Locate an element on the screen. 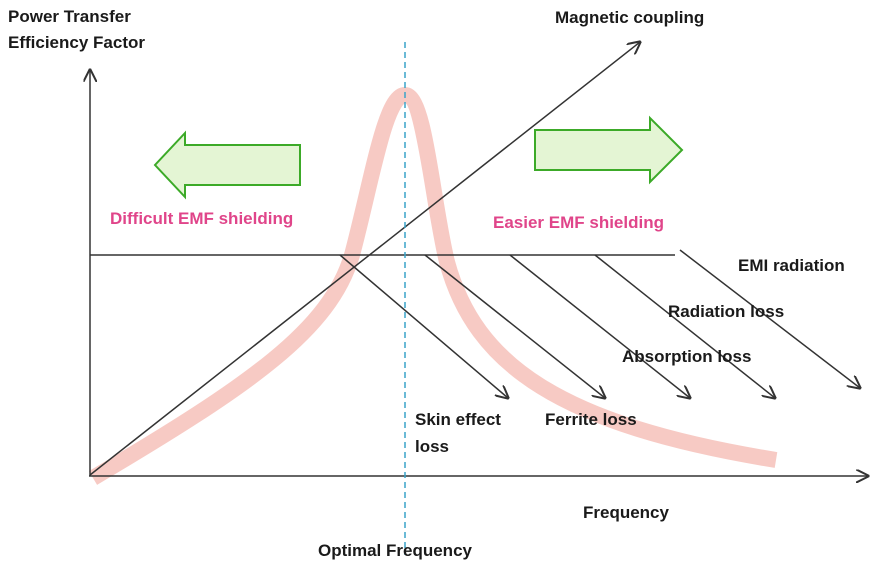 This screenshot has width=878, height=564. title: Efficiency Factor is located at coordinates (76, 42).